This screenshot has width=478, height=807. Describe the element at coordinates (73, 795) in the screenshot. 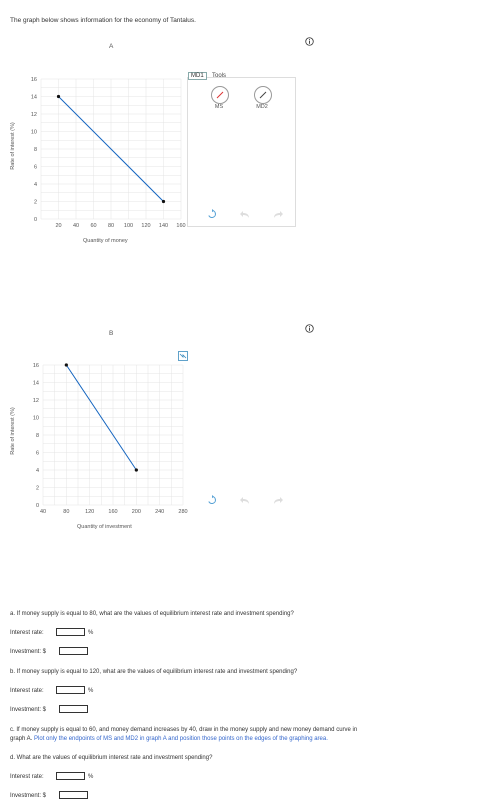

I see `investment-input-d` at that location.